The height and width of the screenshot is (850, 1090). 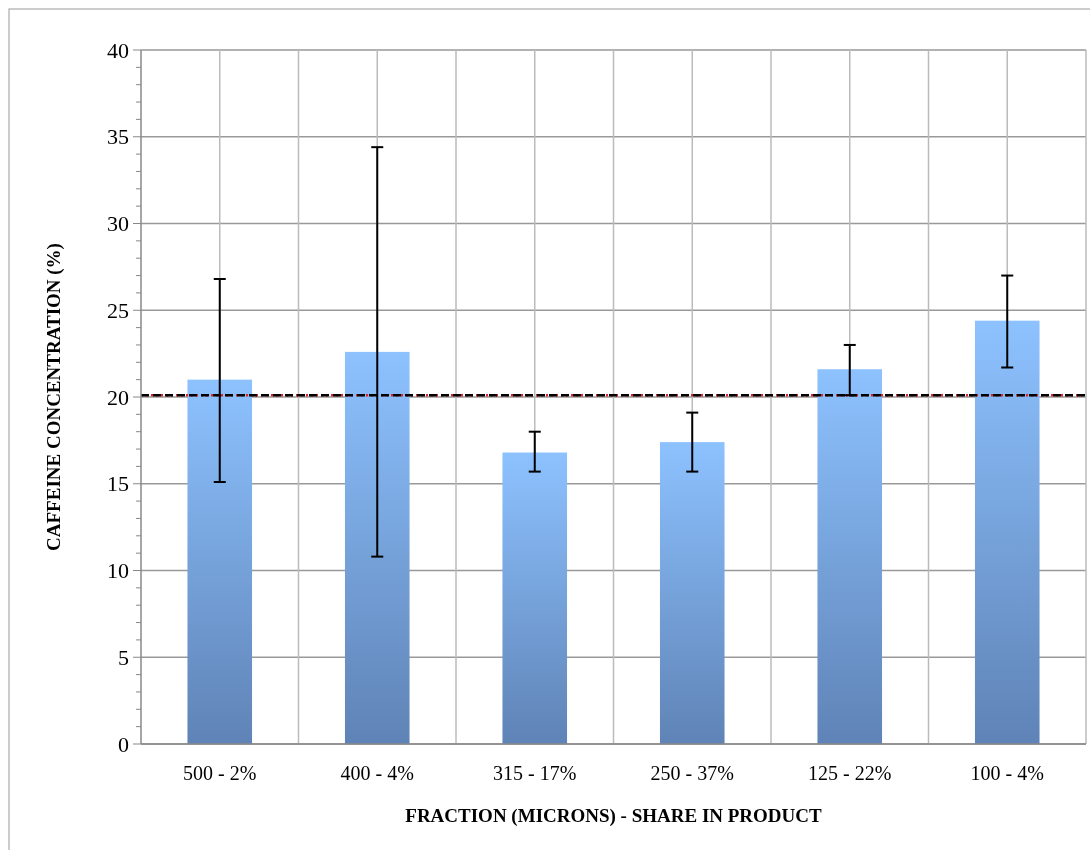 What do you see at coordinates (118, 484) in the screenshot?
I see `y-tick-label: 15` at bounding box center [118, 484].